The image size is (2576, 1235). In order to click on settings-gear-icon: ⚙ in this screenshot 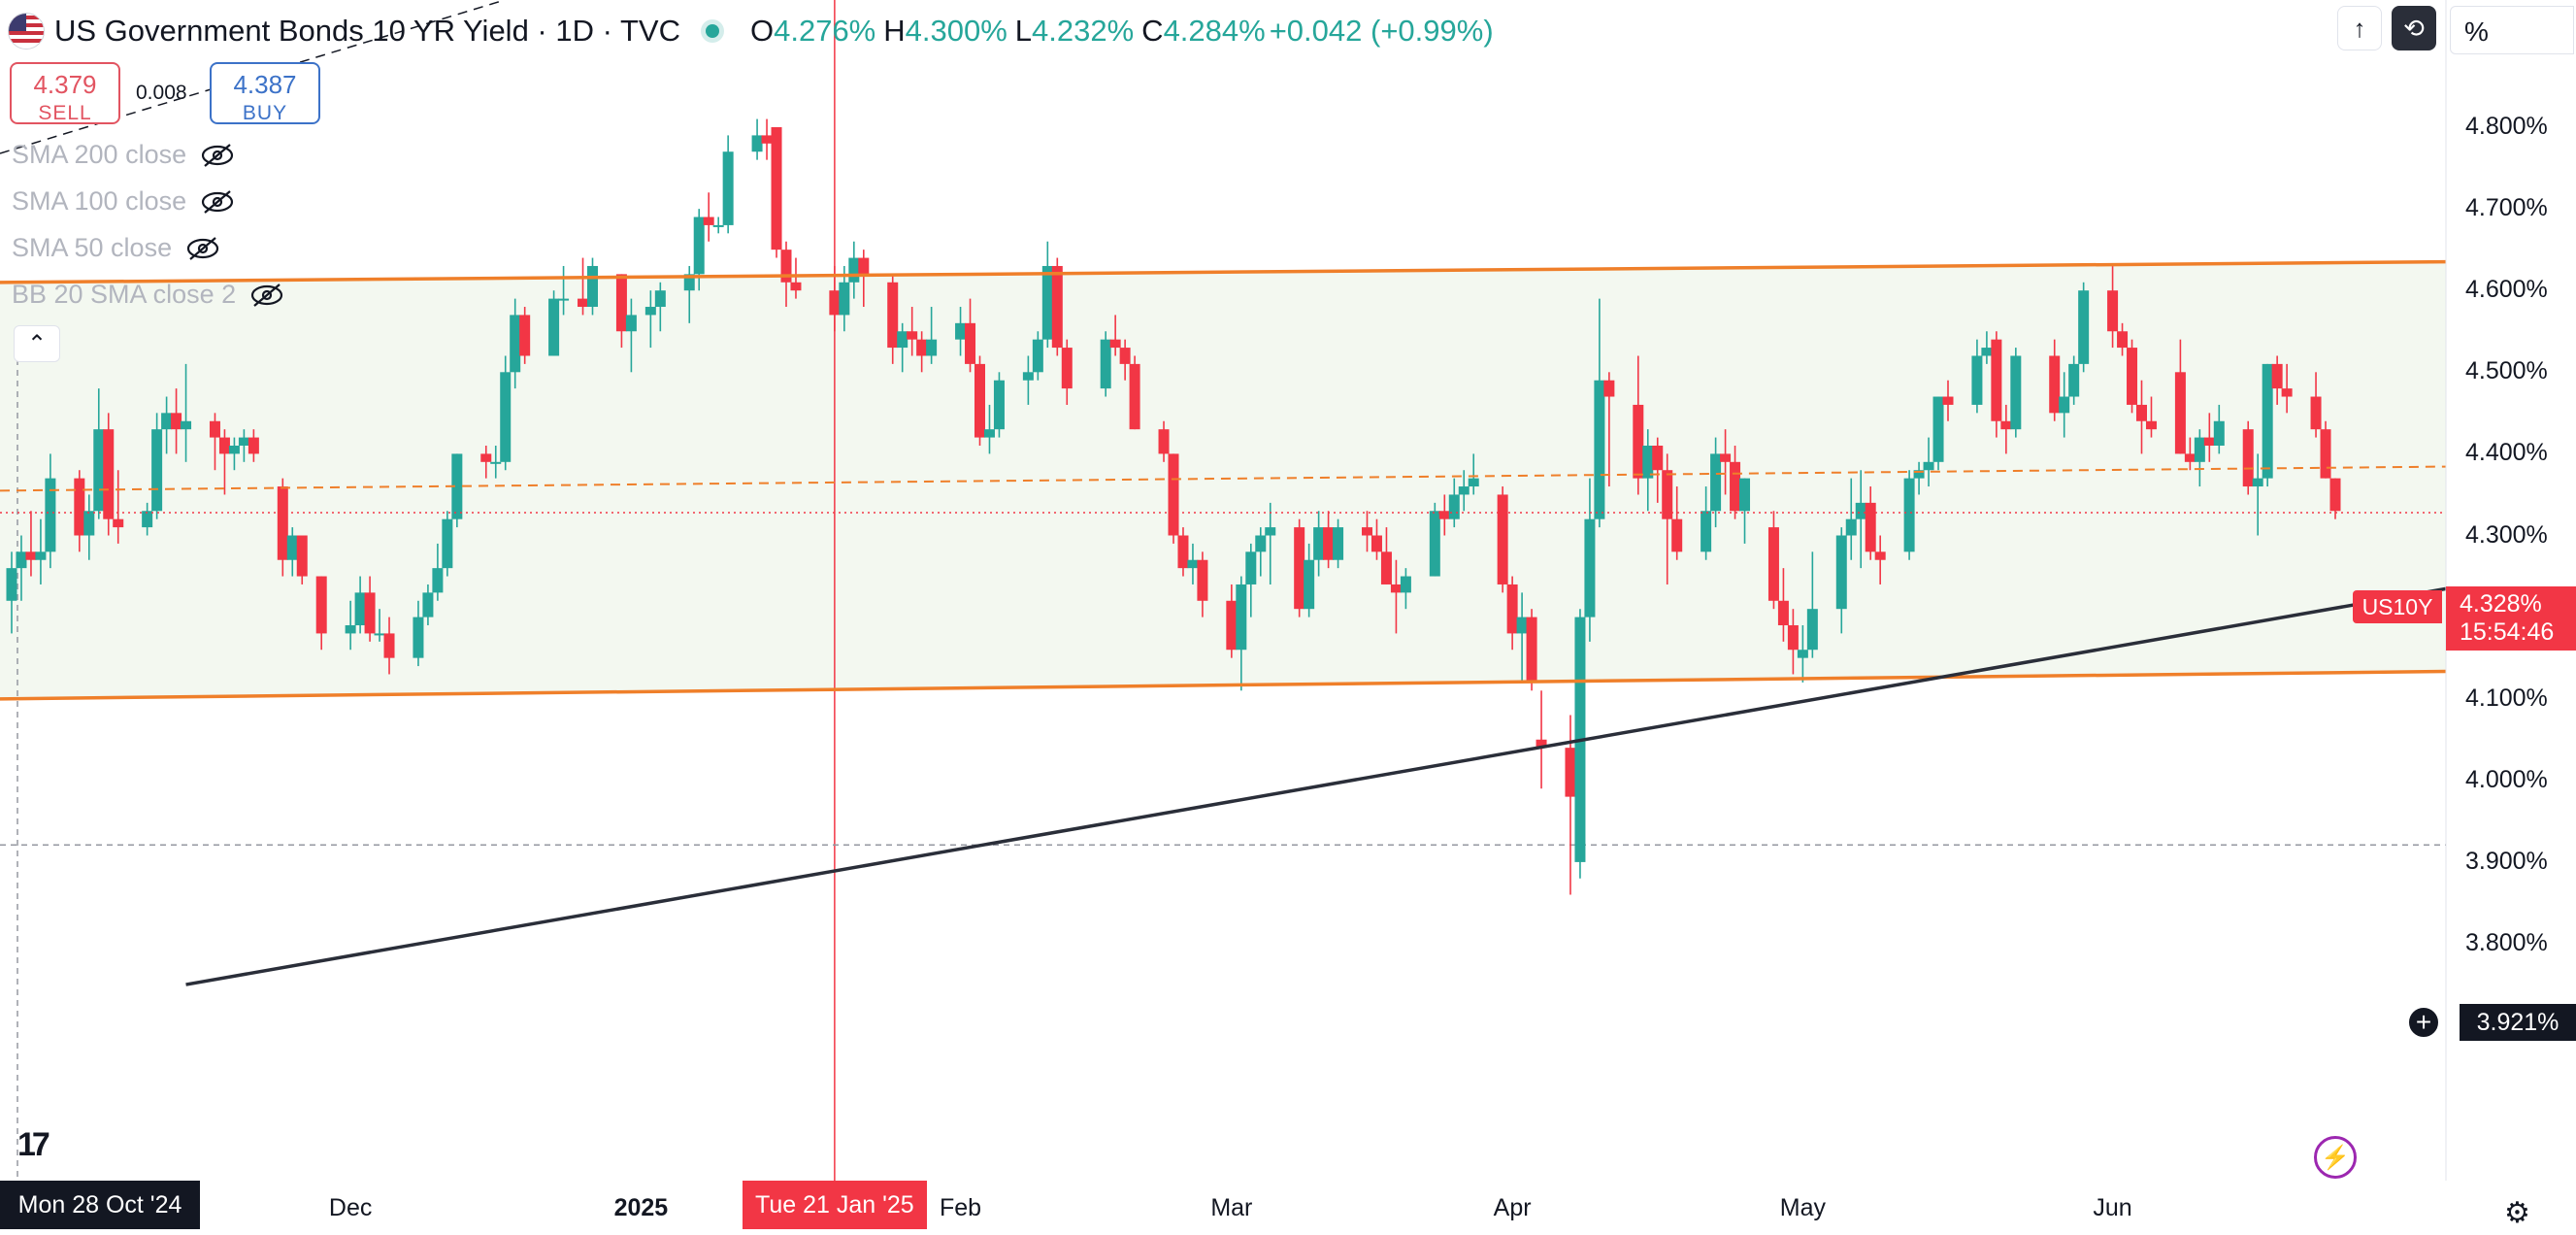, I will do `click(2517, 1213)`.